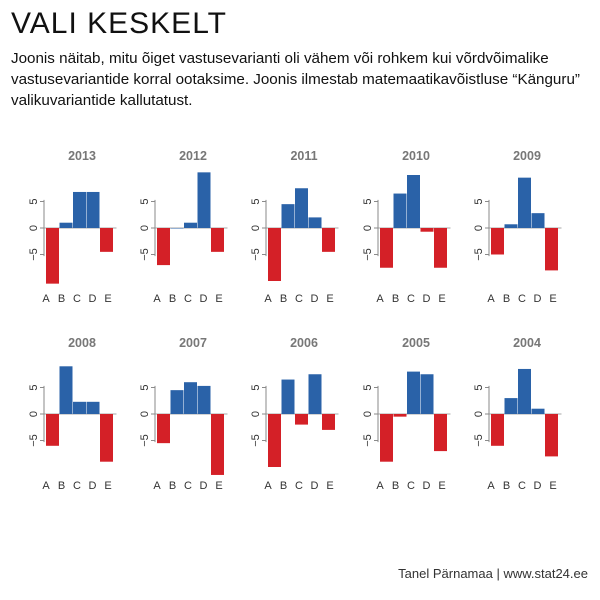 The height and width of the screenshot is (600, 600). Describe the element at coordinates (217, 240) in the screenshot. I see `bar-2012-E` at that location.